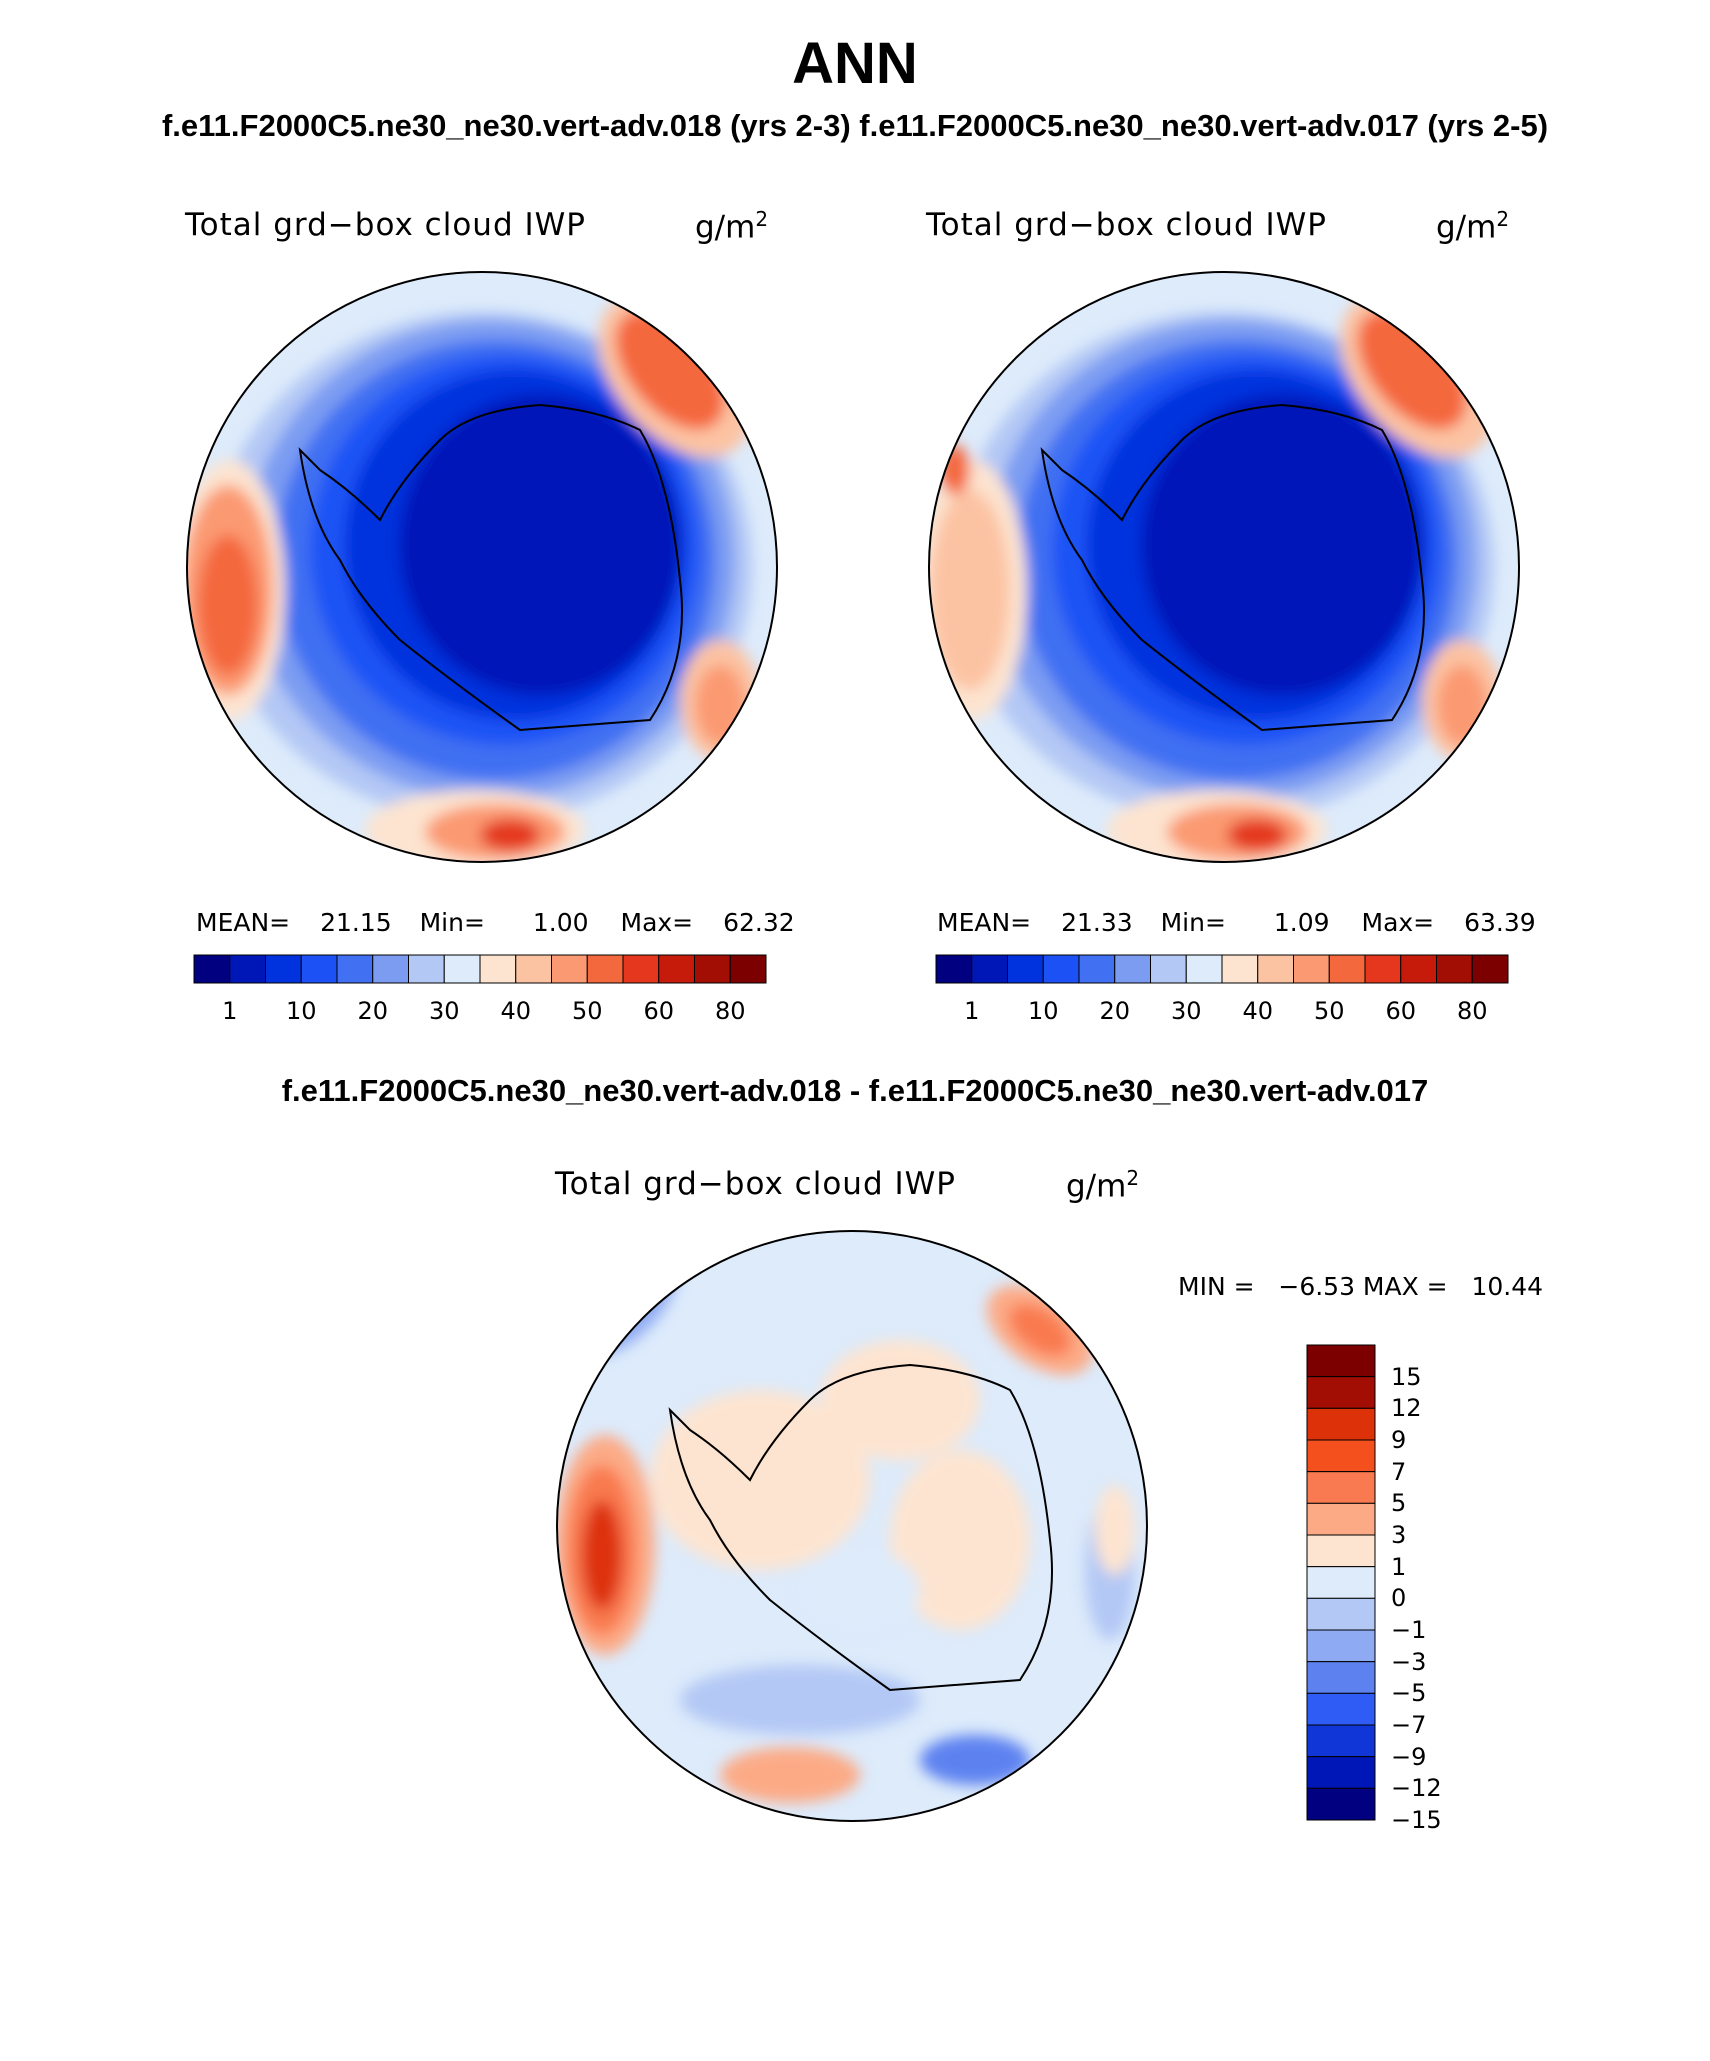  I want to click on panel1-colorbar-tick-label: 10, so click(301, 1011).